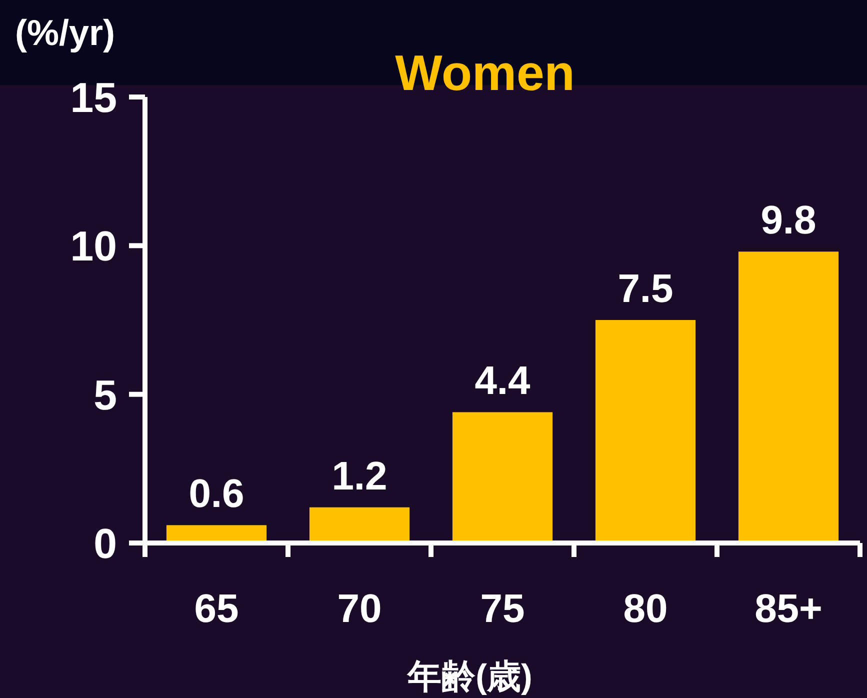  I want to click on y-tick-label: 5, so click(105, 394).